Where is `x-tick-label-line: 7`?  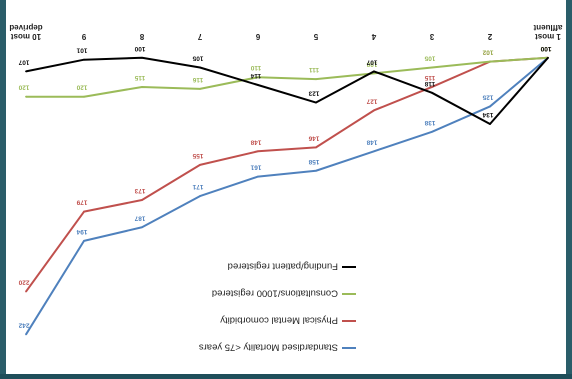 x-tick-label-line: 7 is located at coordinates (199, 36).